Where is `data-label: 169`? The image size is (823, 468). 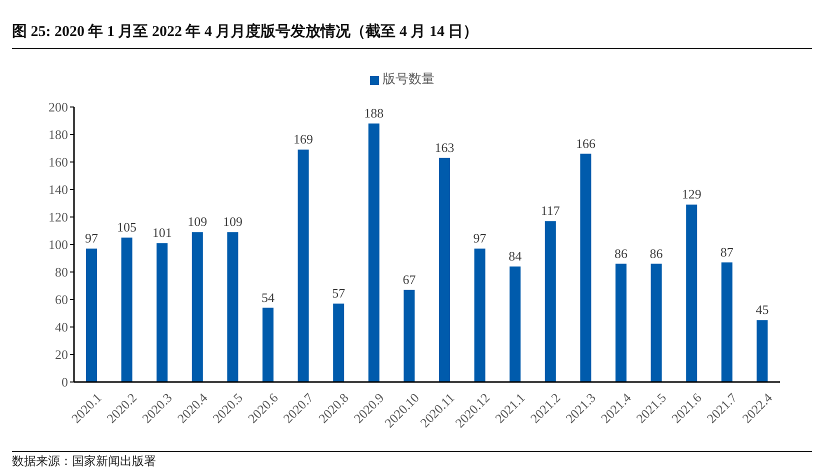 data-label: 169 is located at coordinates (304, 139).